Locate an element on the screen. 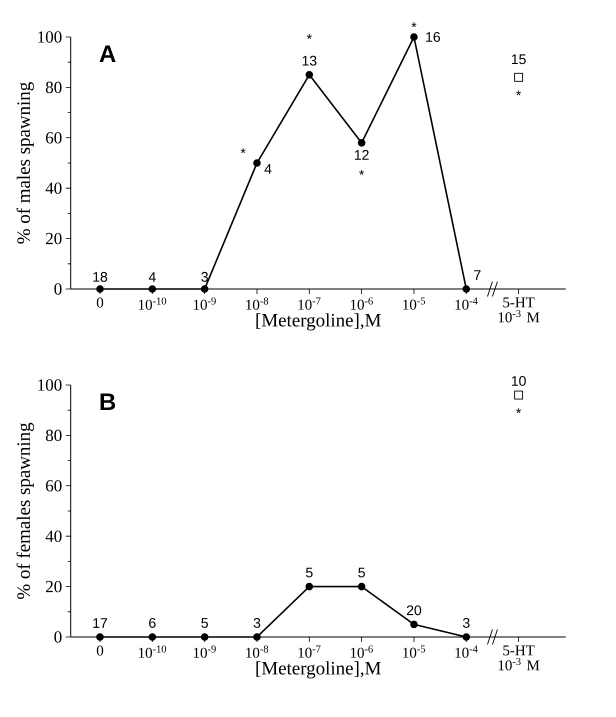 This screenshot has width=616, height=717. annotation: 16 is located at coordinates (433, 37).